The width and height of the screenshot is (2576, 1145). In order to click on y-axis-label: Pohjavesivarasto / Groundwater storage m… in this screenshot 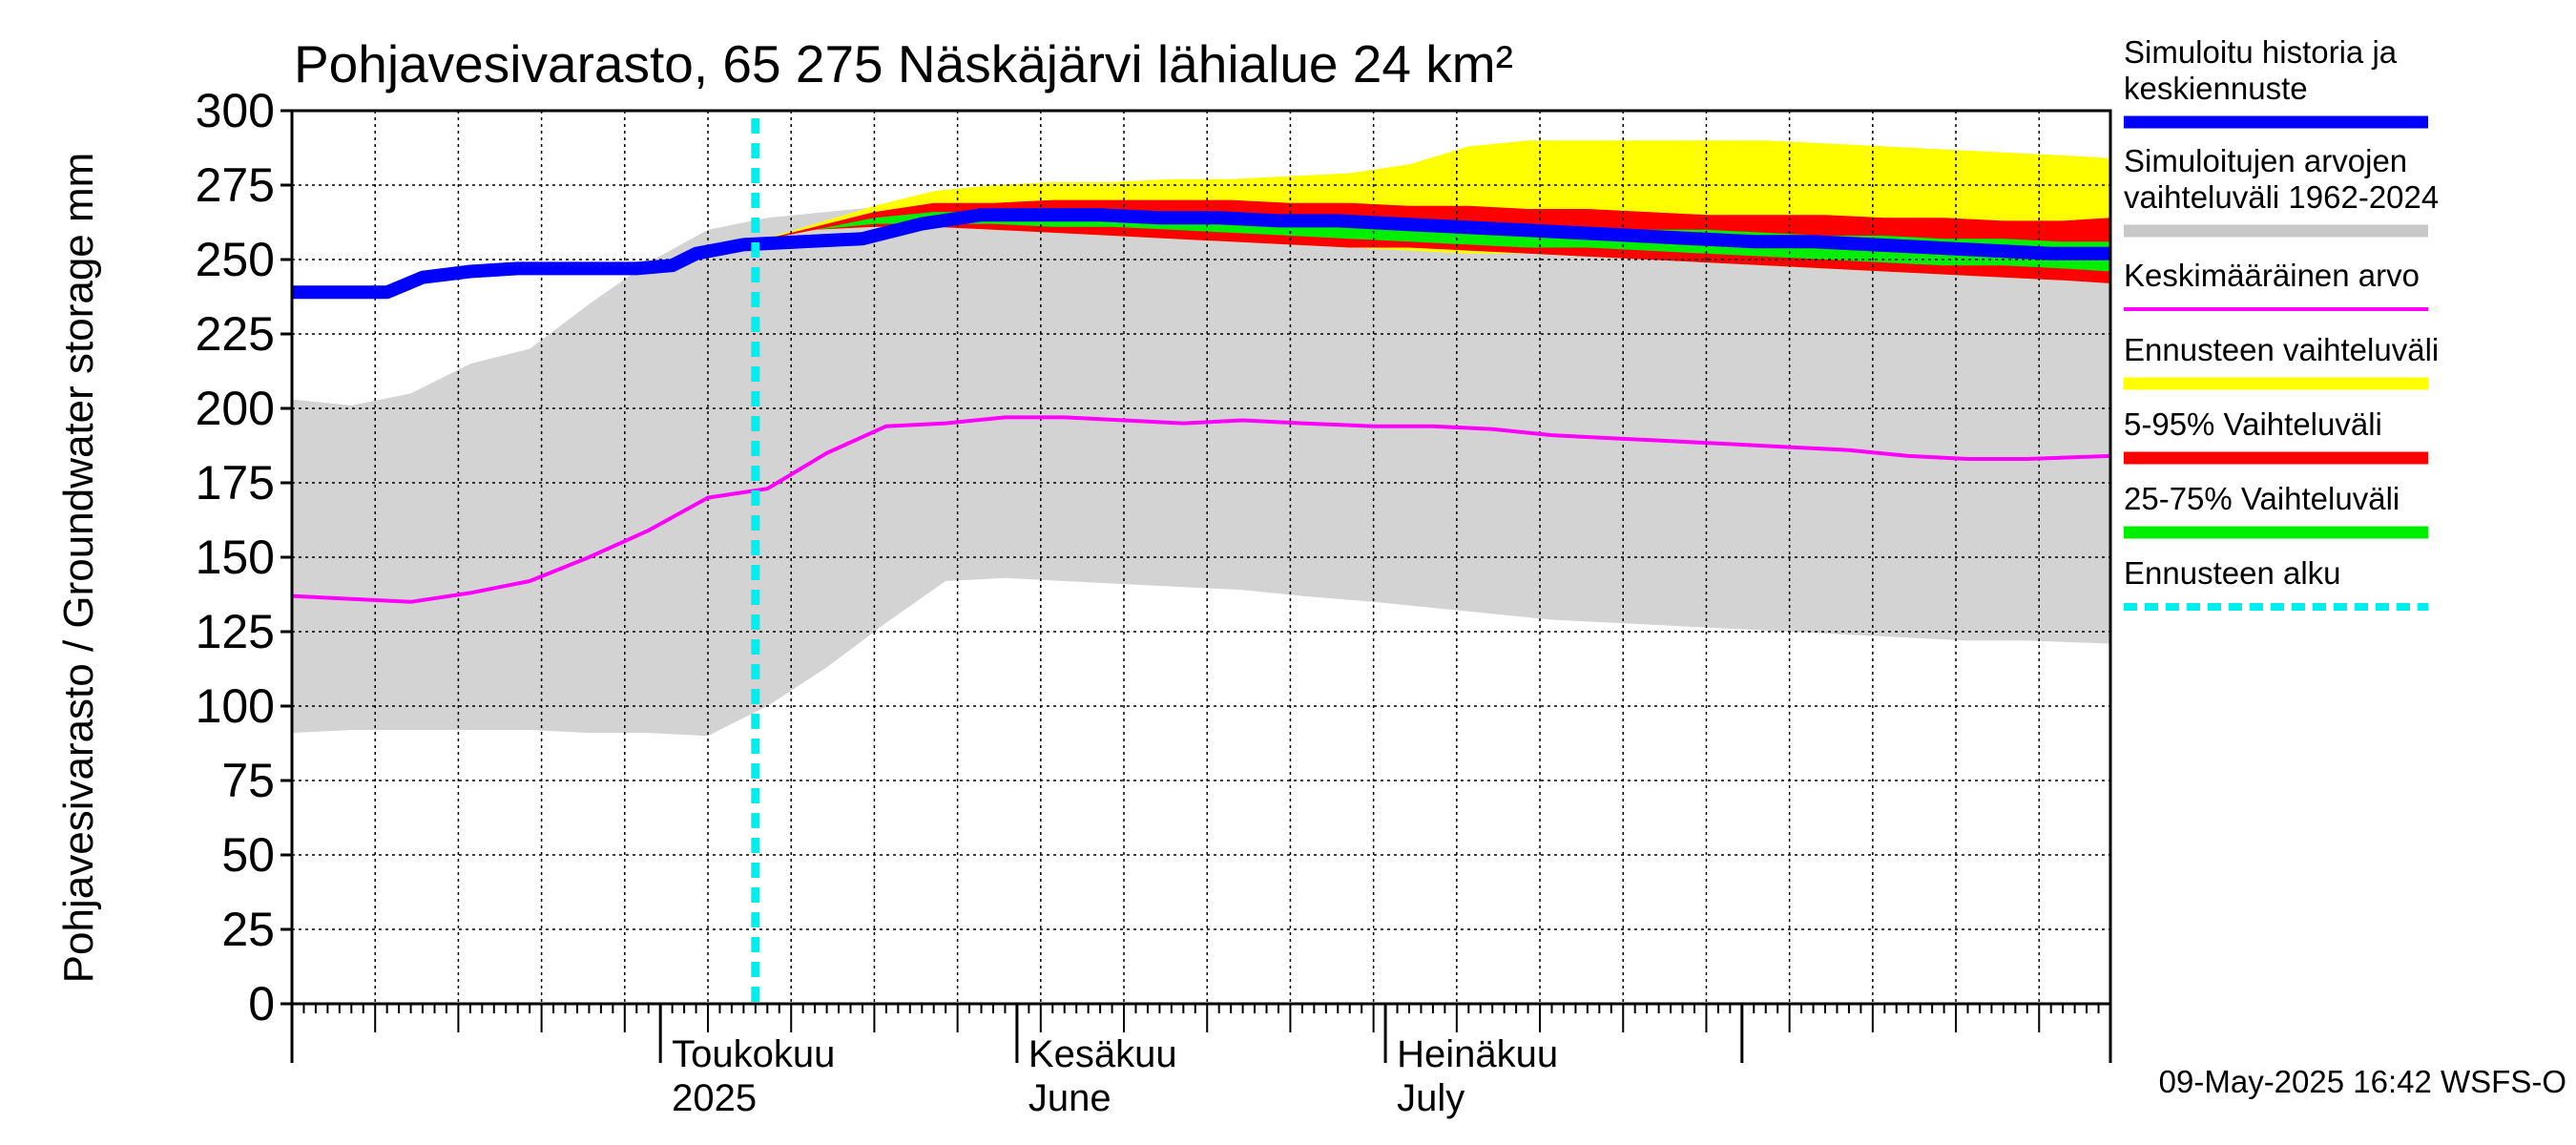, I will do `click(78, 568)`.